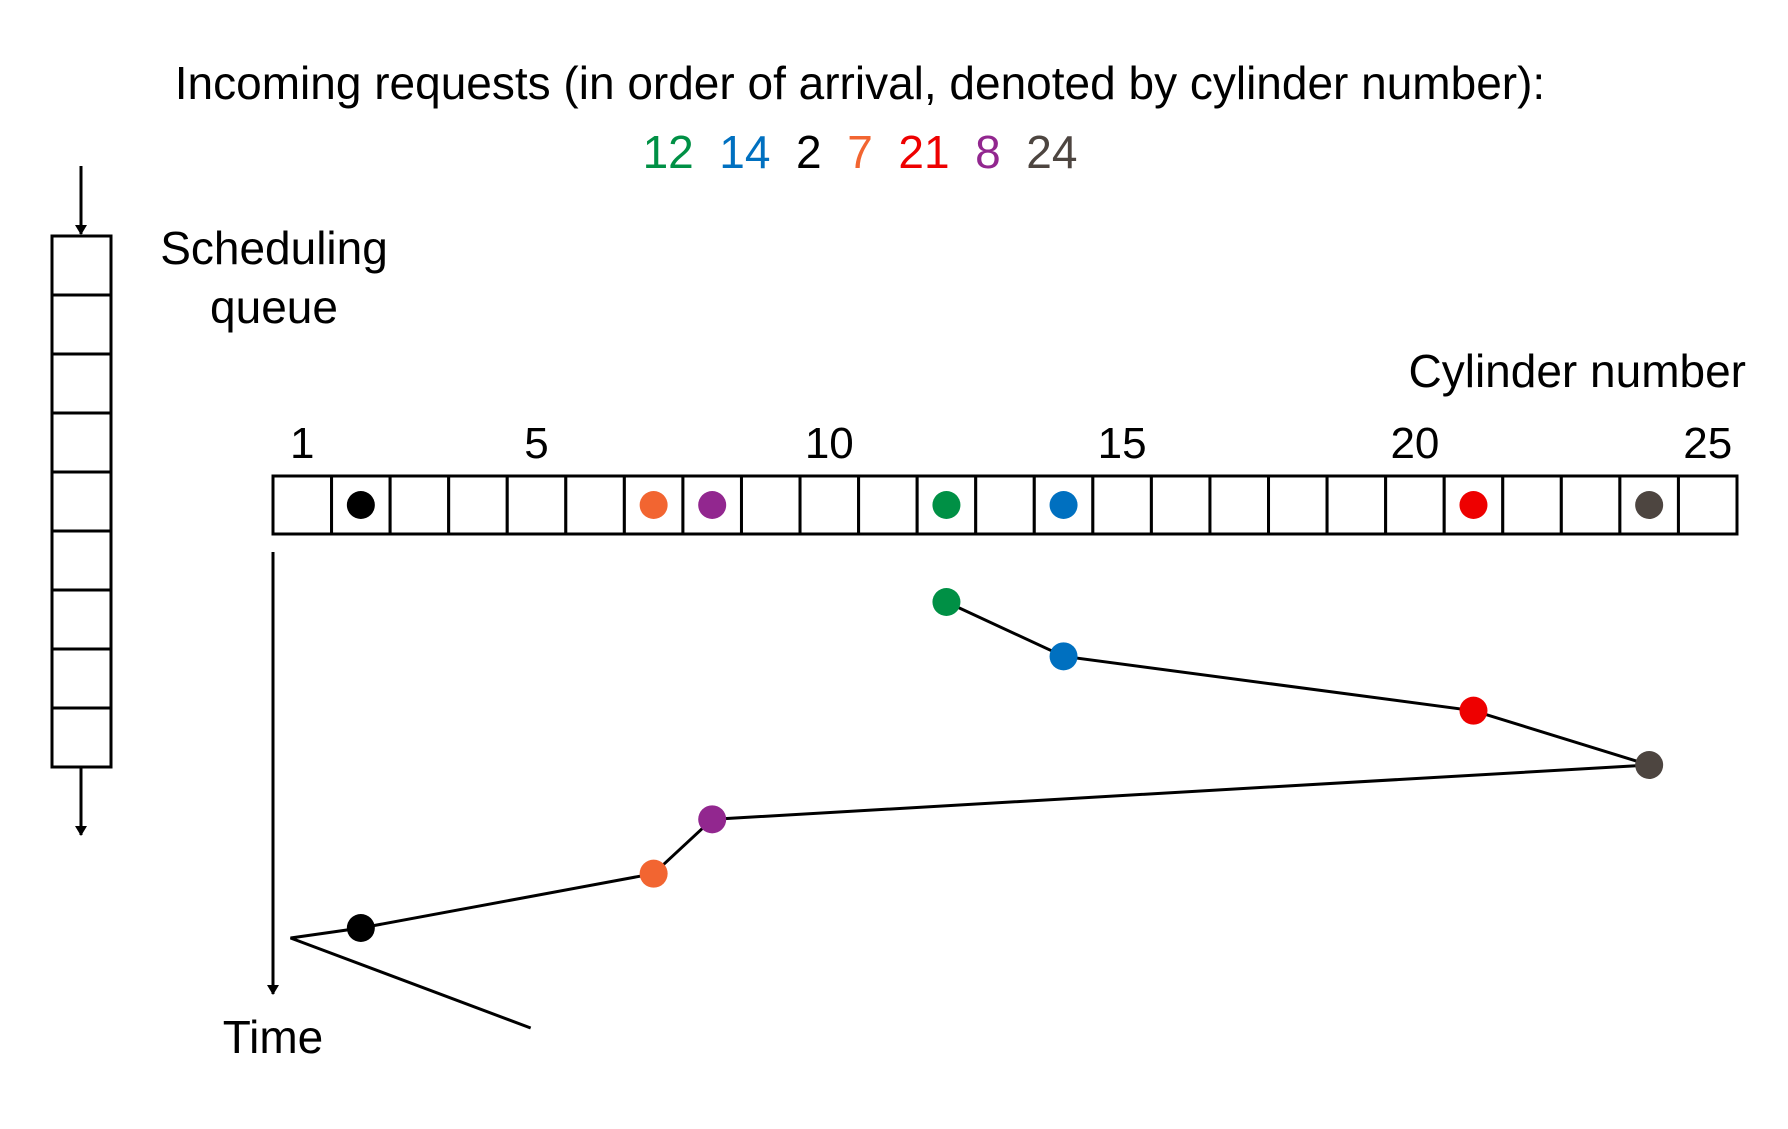  What do you see at coordinates (1707, 443) in the screenshot?
I see `tick-label-25: 25` at bounding box center [1707, 443].